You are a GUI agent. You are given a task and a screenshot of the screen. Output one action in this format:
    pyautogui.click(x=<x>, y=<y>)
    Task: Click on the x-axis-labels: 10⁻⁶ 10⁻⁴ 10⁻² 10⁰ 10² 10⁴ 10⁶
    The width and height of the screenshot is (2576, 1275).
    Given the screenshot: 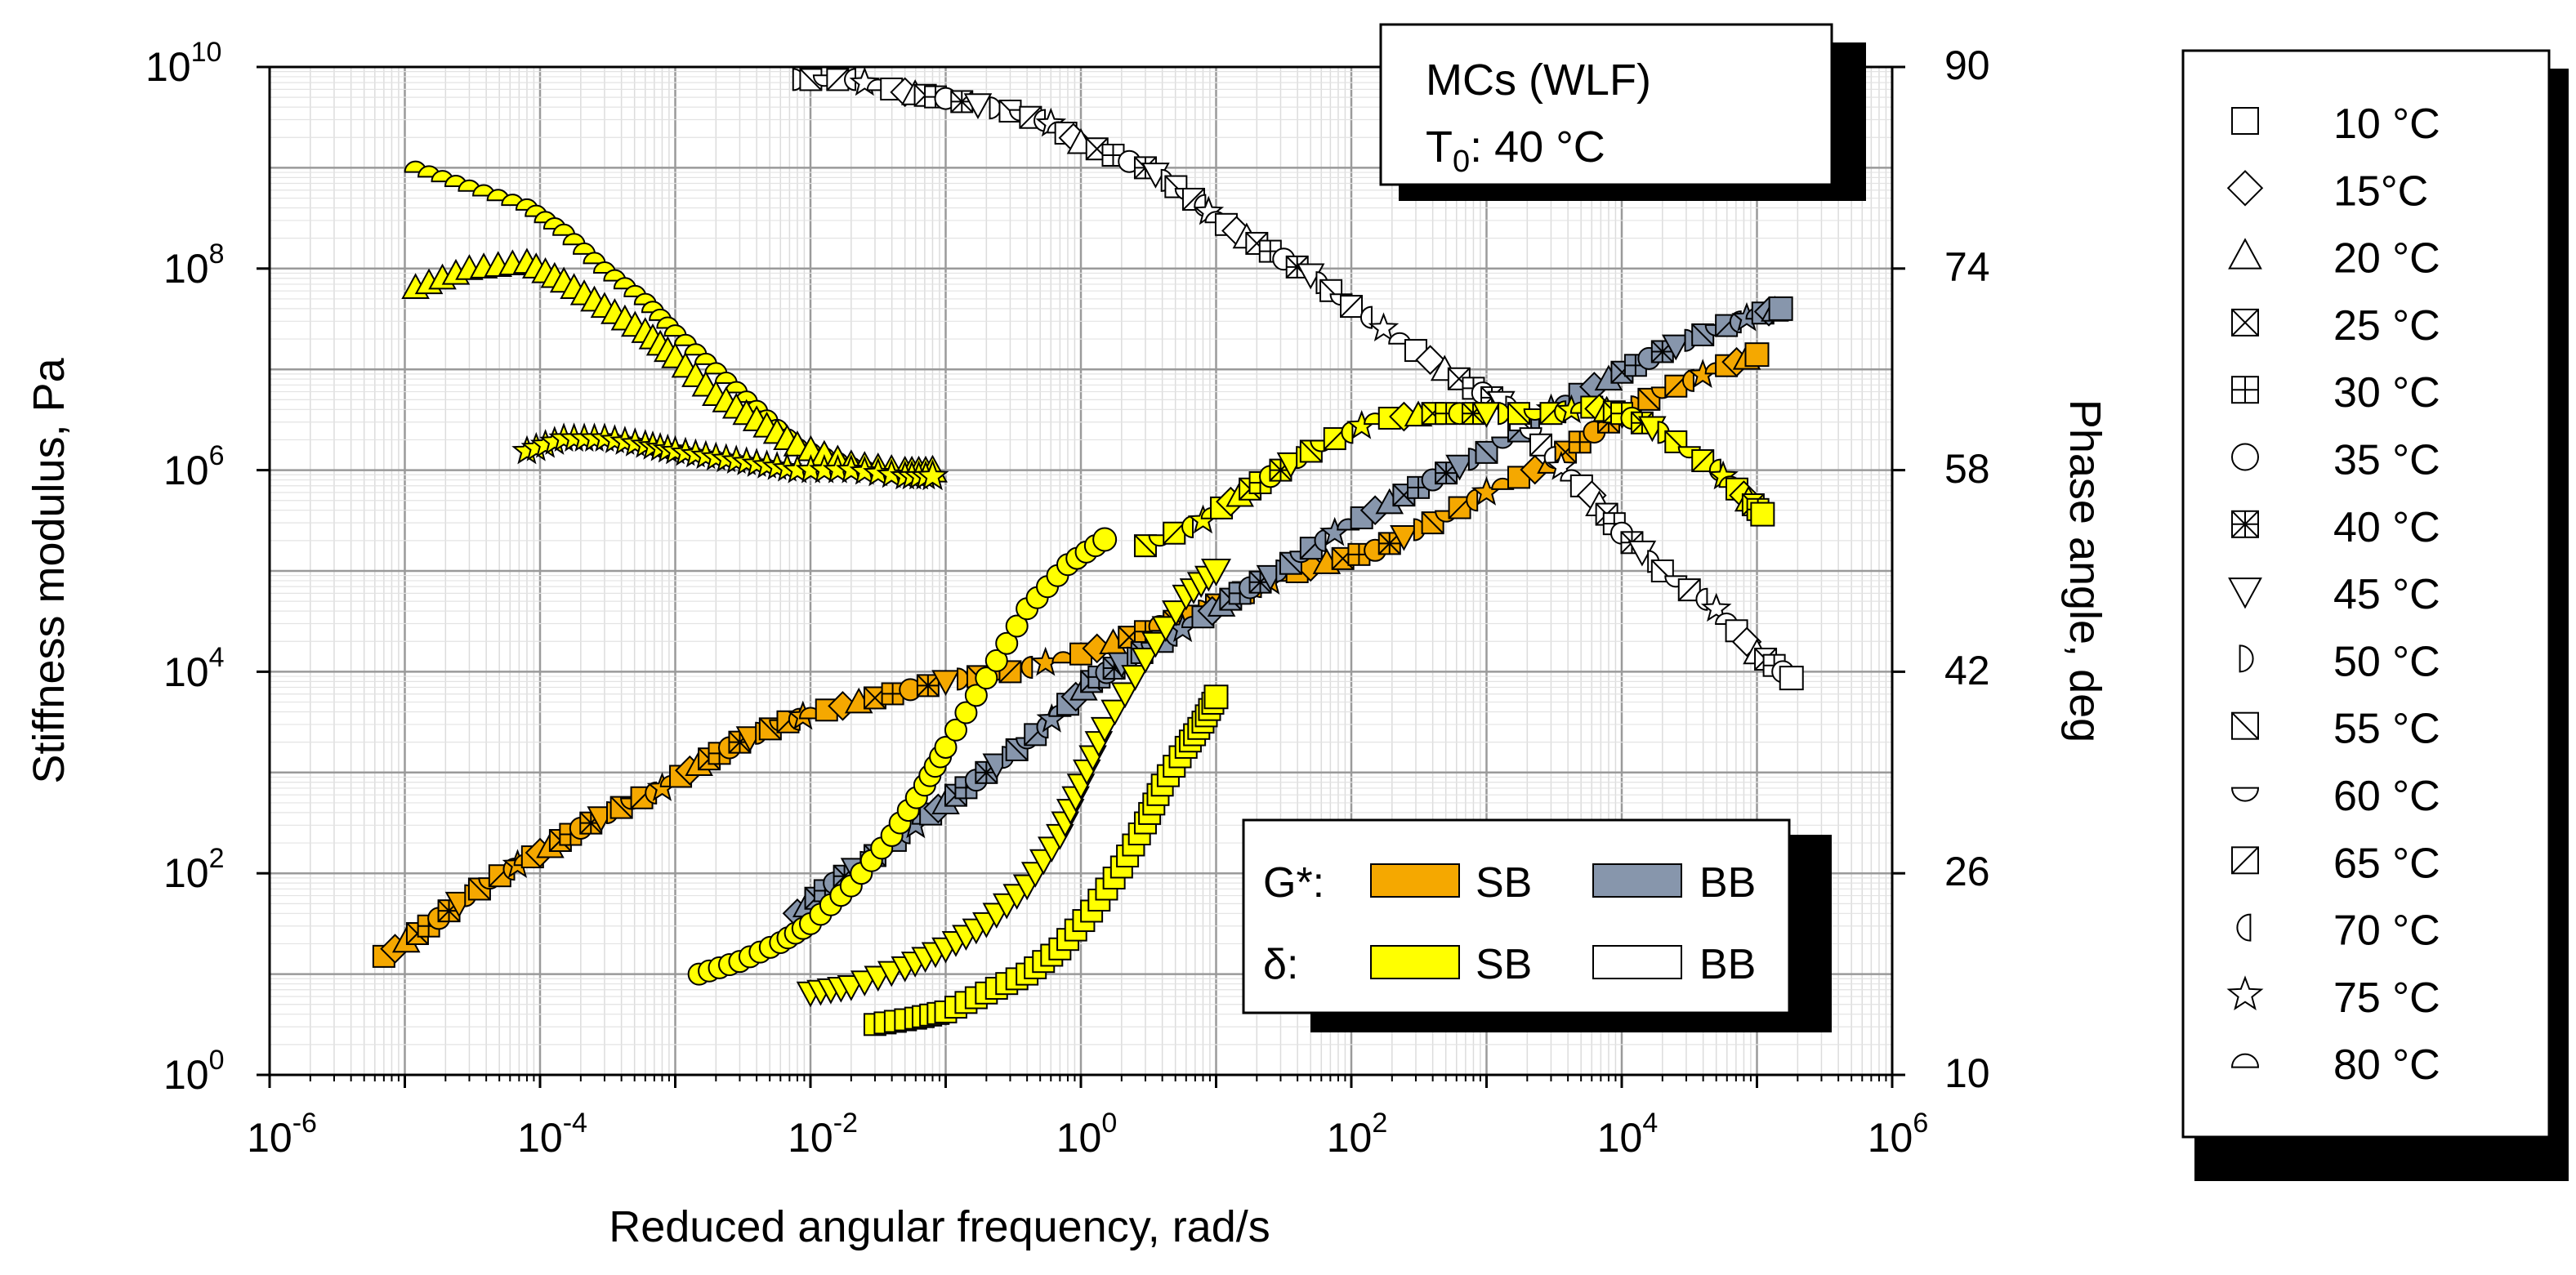 What is the action you would take?
    pyautogui.click(x=1087, y=1134)
    